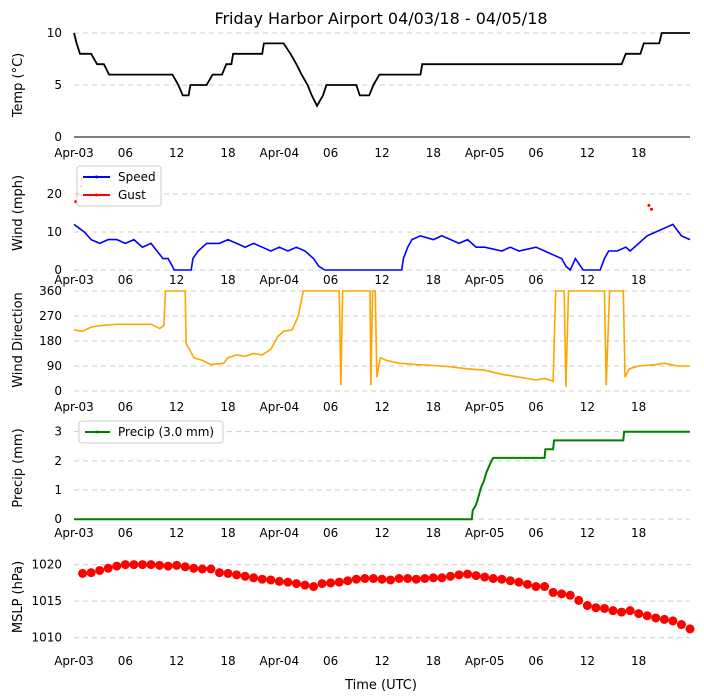 Image resolution: width=704 pixels, height=700 pixels. Describe the element at coordinates (46, 565) in the screenshot. I see `y-tick-label: 1020` at that location.